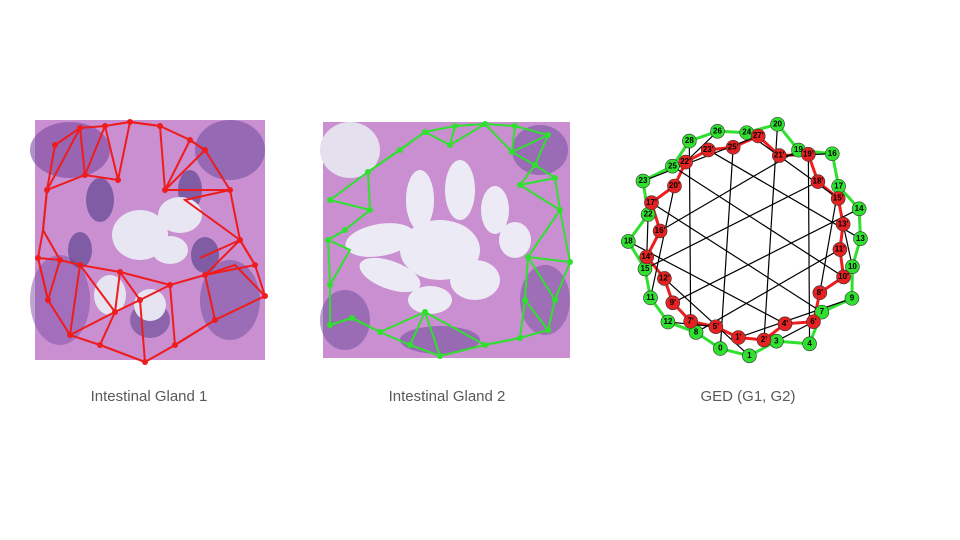 This screenshot has width=960, height=540. Describe the element at coordinates (758, 135) in the screenshot. I see `node-label: 27'` at that location.